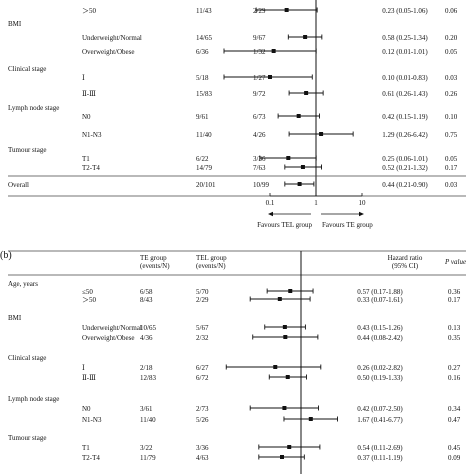 This screenshot has width=474, height=474. Describe the element at coordinates (148, 420) in the screenshot. I see `te-events: 11/40` at that location.